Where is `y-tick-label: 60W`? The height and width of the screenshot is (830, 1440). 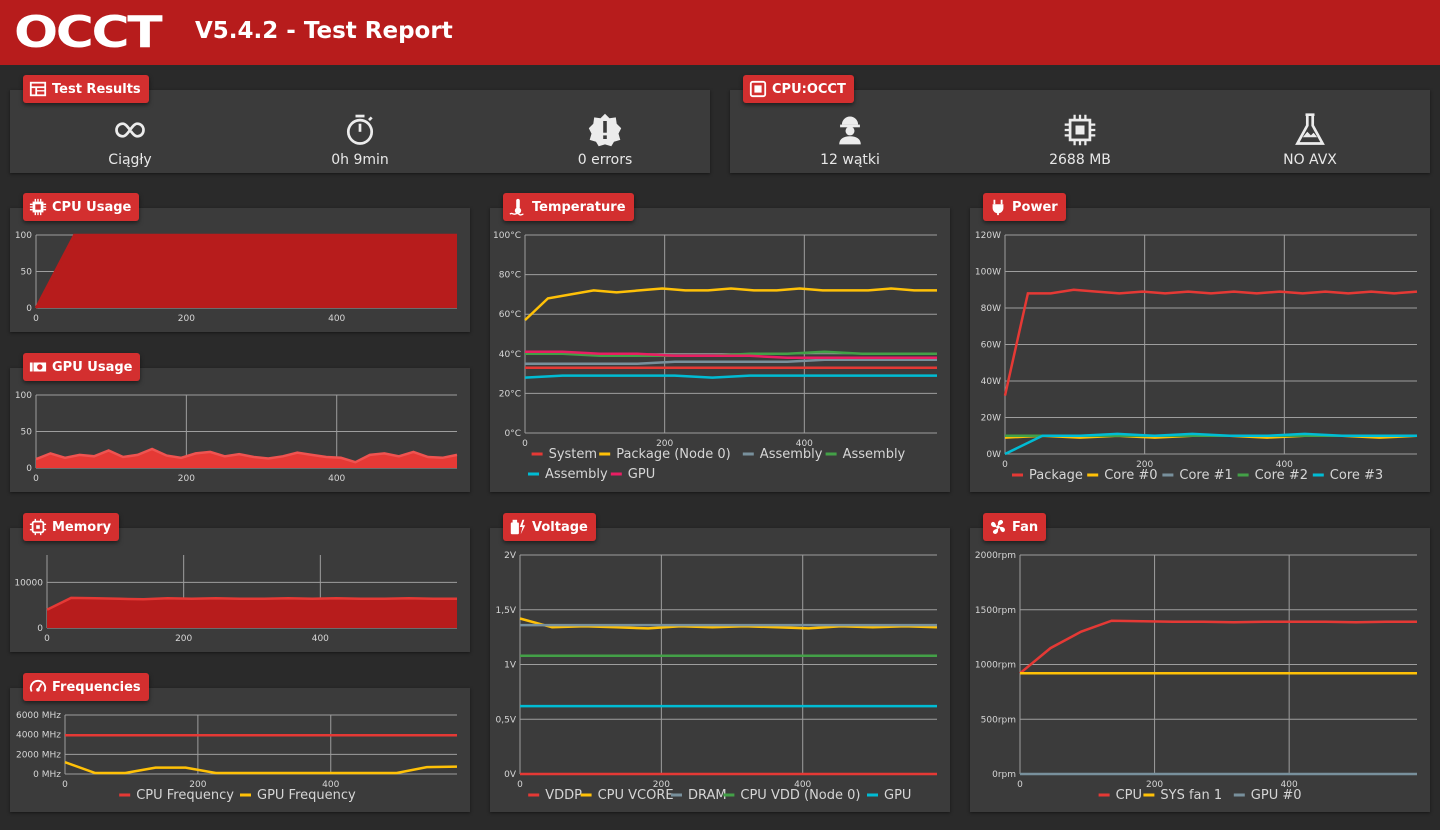 y-tick-label: 60W is located at coordinates (991, 346).